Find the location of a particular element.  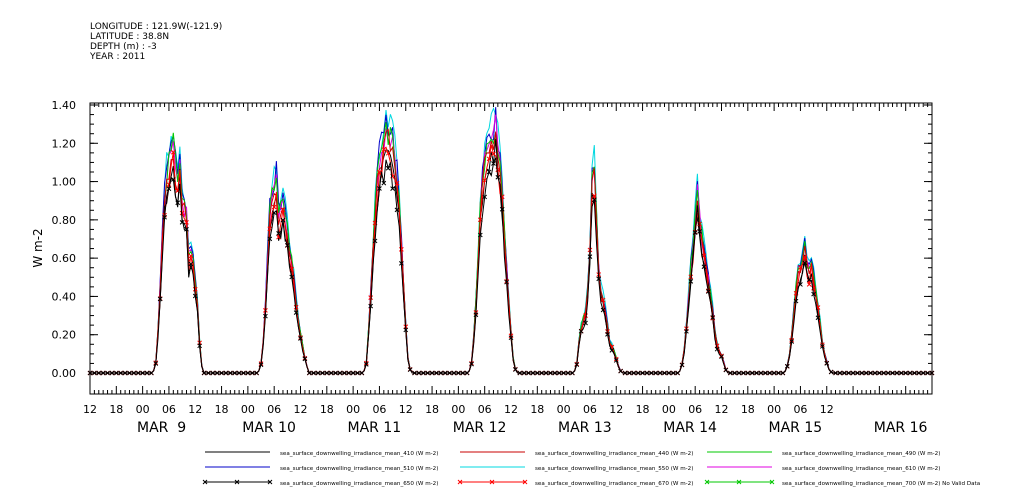

day-label: MAR 12 is located at coordinates (480, 428).